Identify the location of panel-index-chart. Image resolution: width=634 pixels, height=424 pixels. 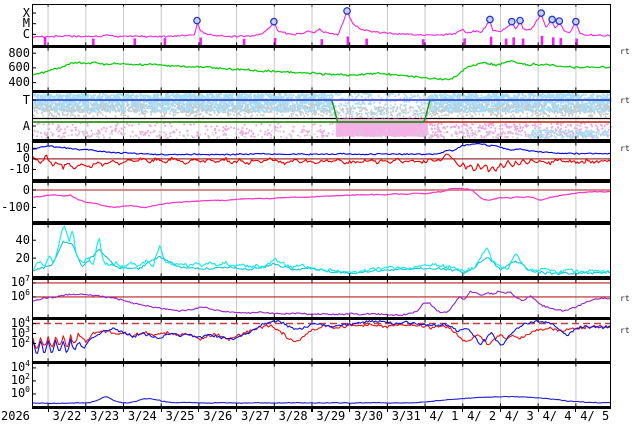
(321, 202).